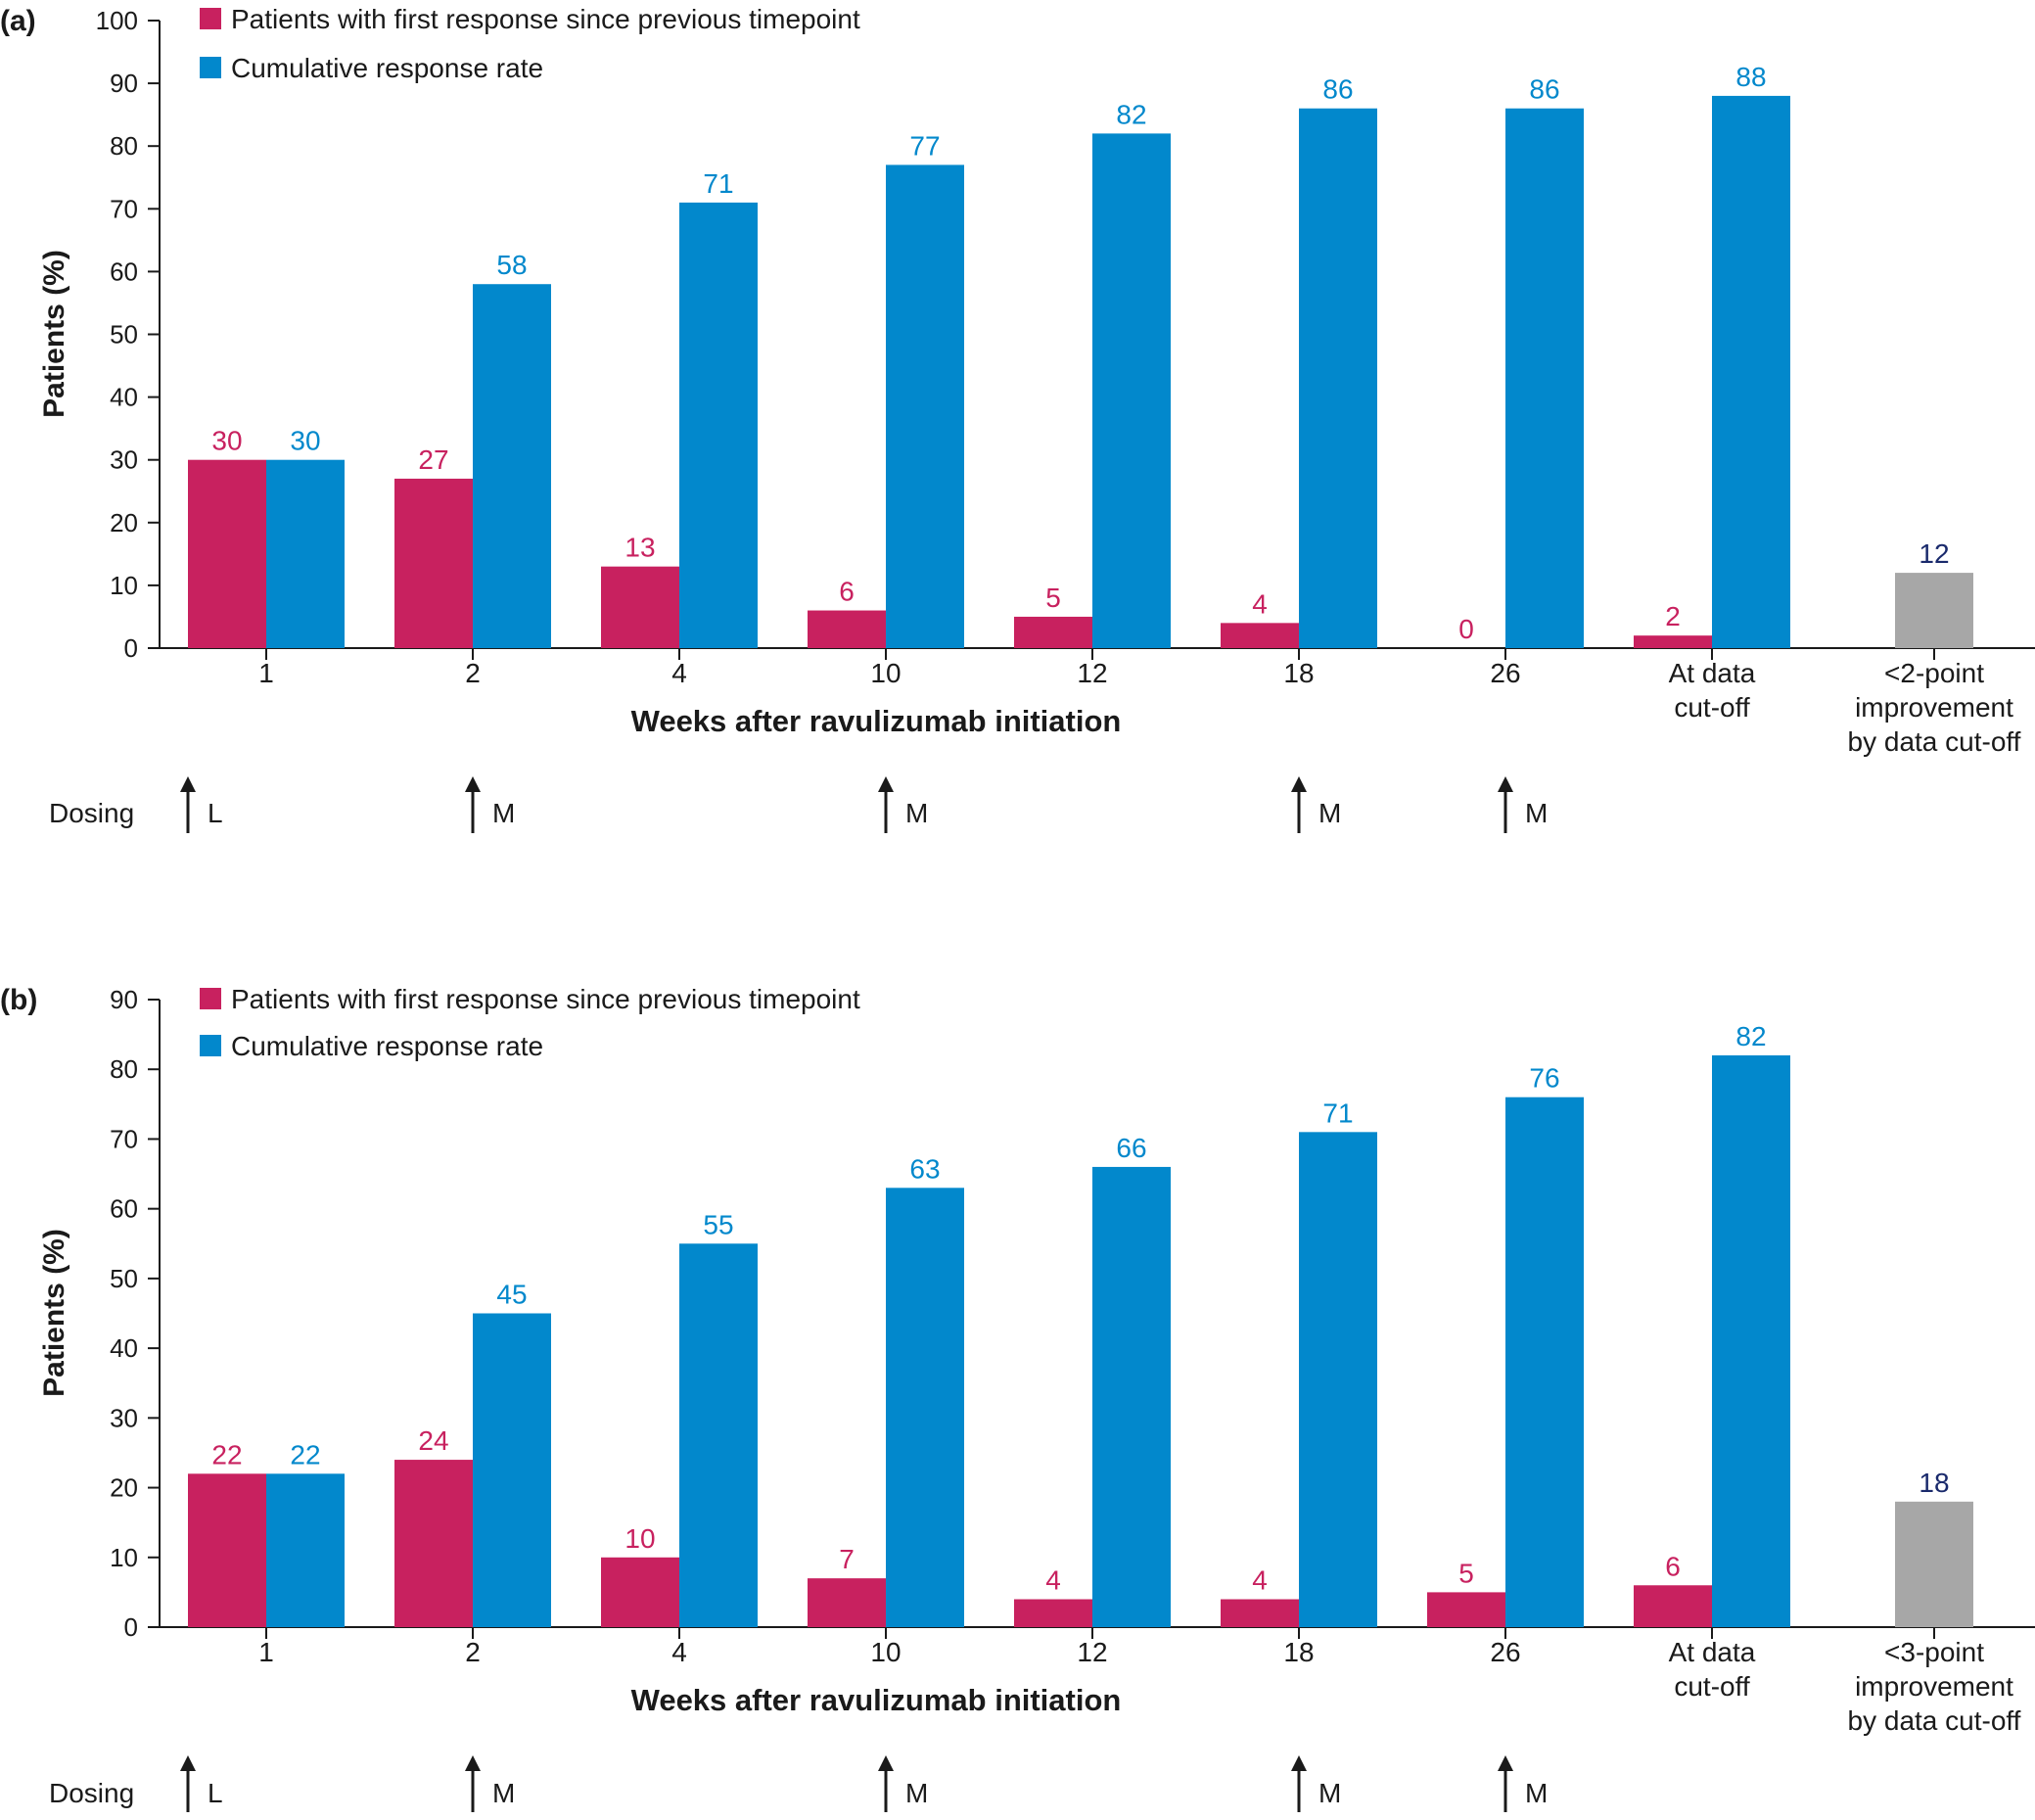 This screenshot has height=1820, width=2035. I want to click on bar-improvement, so click(1934, 610).